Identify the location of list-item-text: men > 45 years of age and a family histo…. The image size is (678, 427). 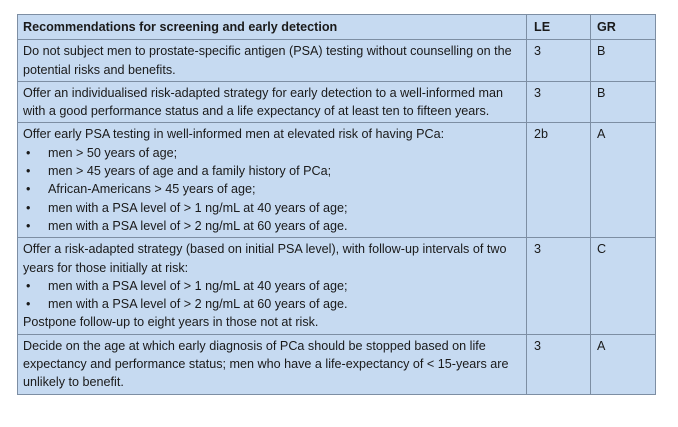
(190, 171).